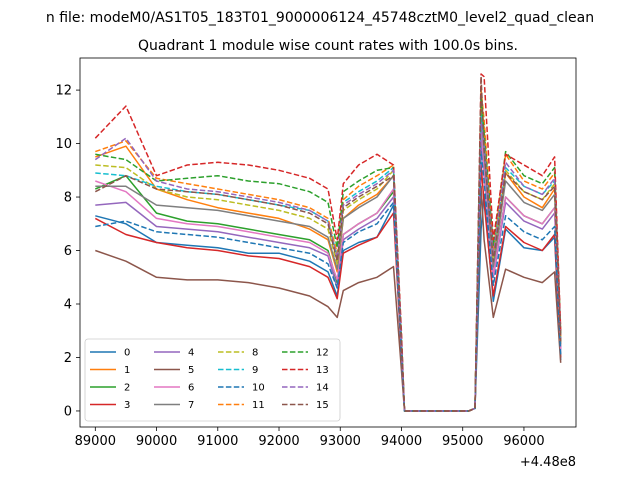 The width and height of the screenshot is (640, 480). I want to click on x-tick-label: 94000, so click(401, 441).